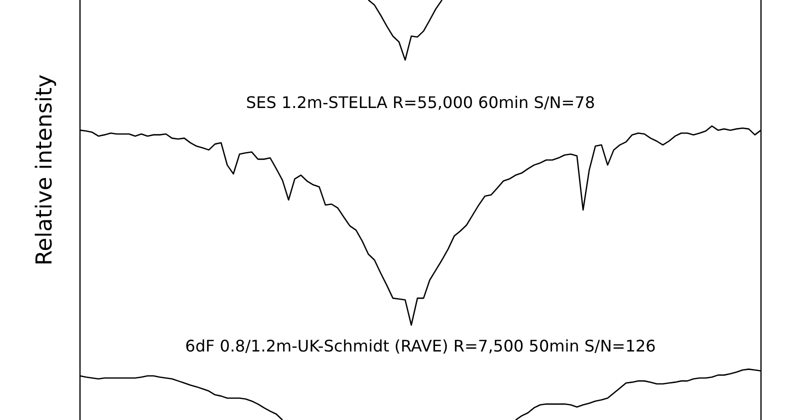  What do you see at coordinates (45, 170) in the screenshot?
I see `y-axis-title: Relative intensity` at bounding box center [45, 170].